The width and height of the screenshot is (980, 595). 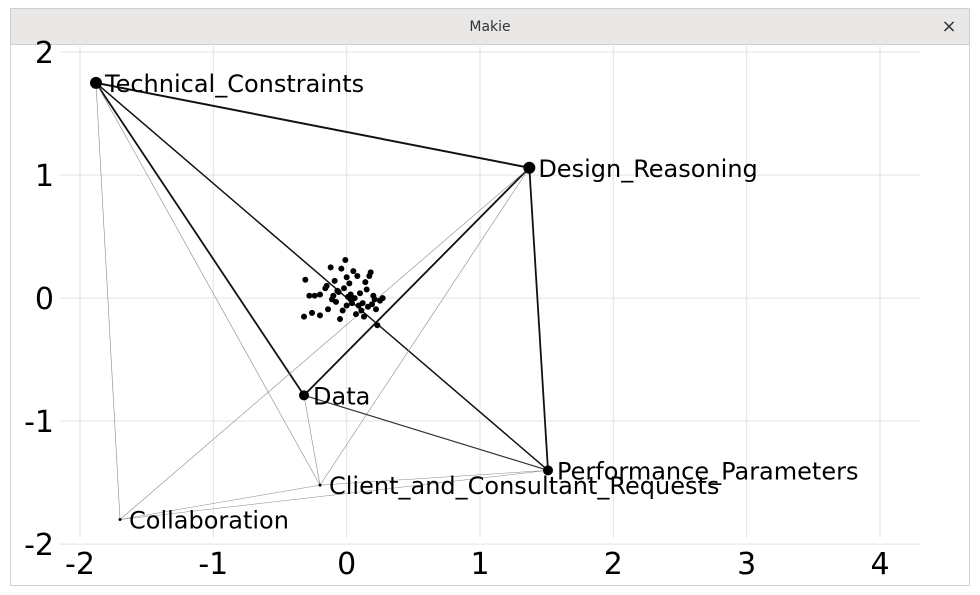 What do you see at coordinates (647, 169) in the screenshot?
I see `node-label: Design_Reasoning` at bounding box center [647, 169].